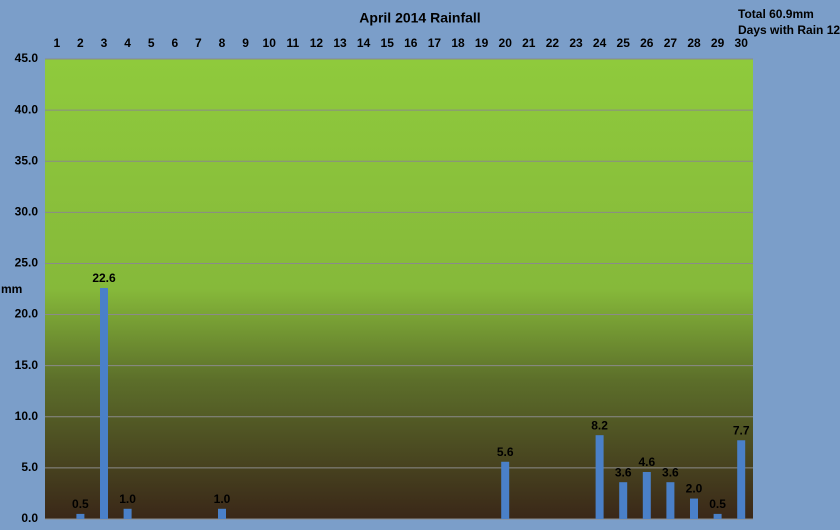 The height and width of the screenshot is (530, 840). I want to click on x-tick-label: 15, so click(388, 43).